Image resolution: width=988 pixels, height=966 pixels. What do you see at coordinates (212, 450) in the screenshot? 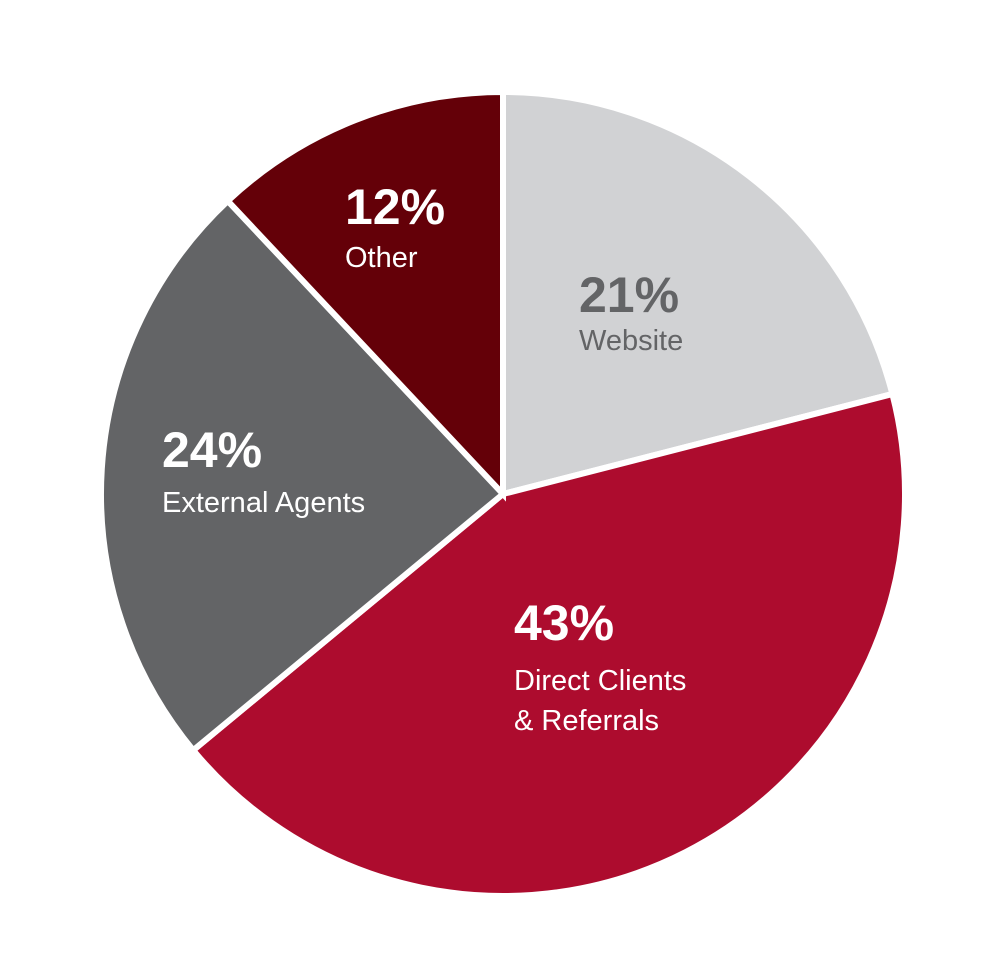
I see `slice-percent-label: 24%` at bounding box center [212, 450].